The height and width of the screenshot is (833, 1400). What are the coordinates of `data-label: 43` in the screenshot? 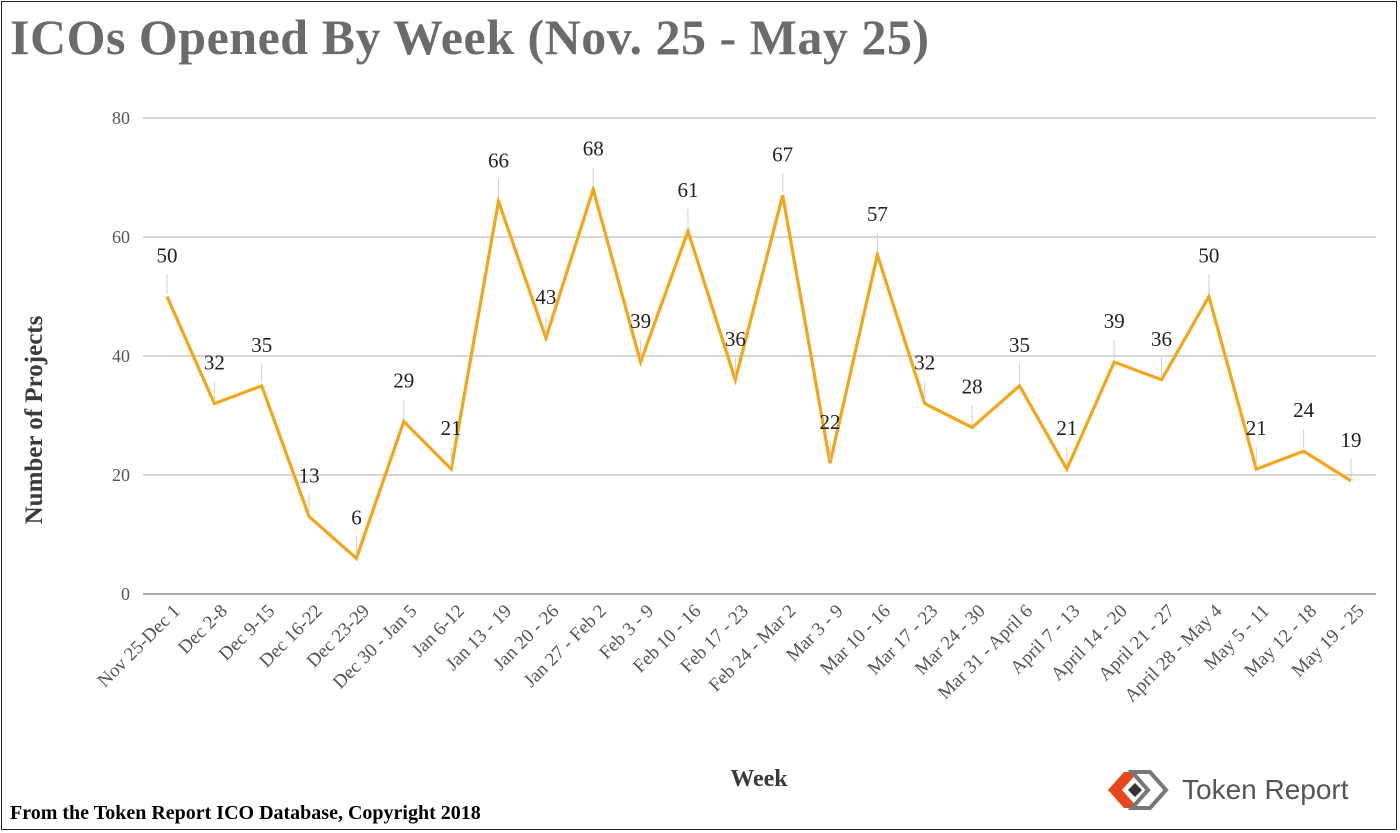 It's located at (545, 297).